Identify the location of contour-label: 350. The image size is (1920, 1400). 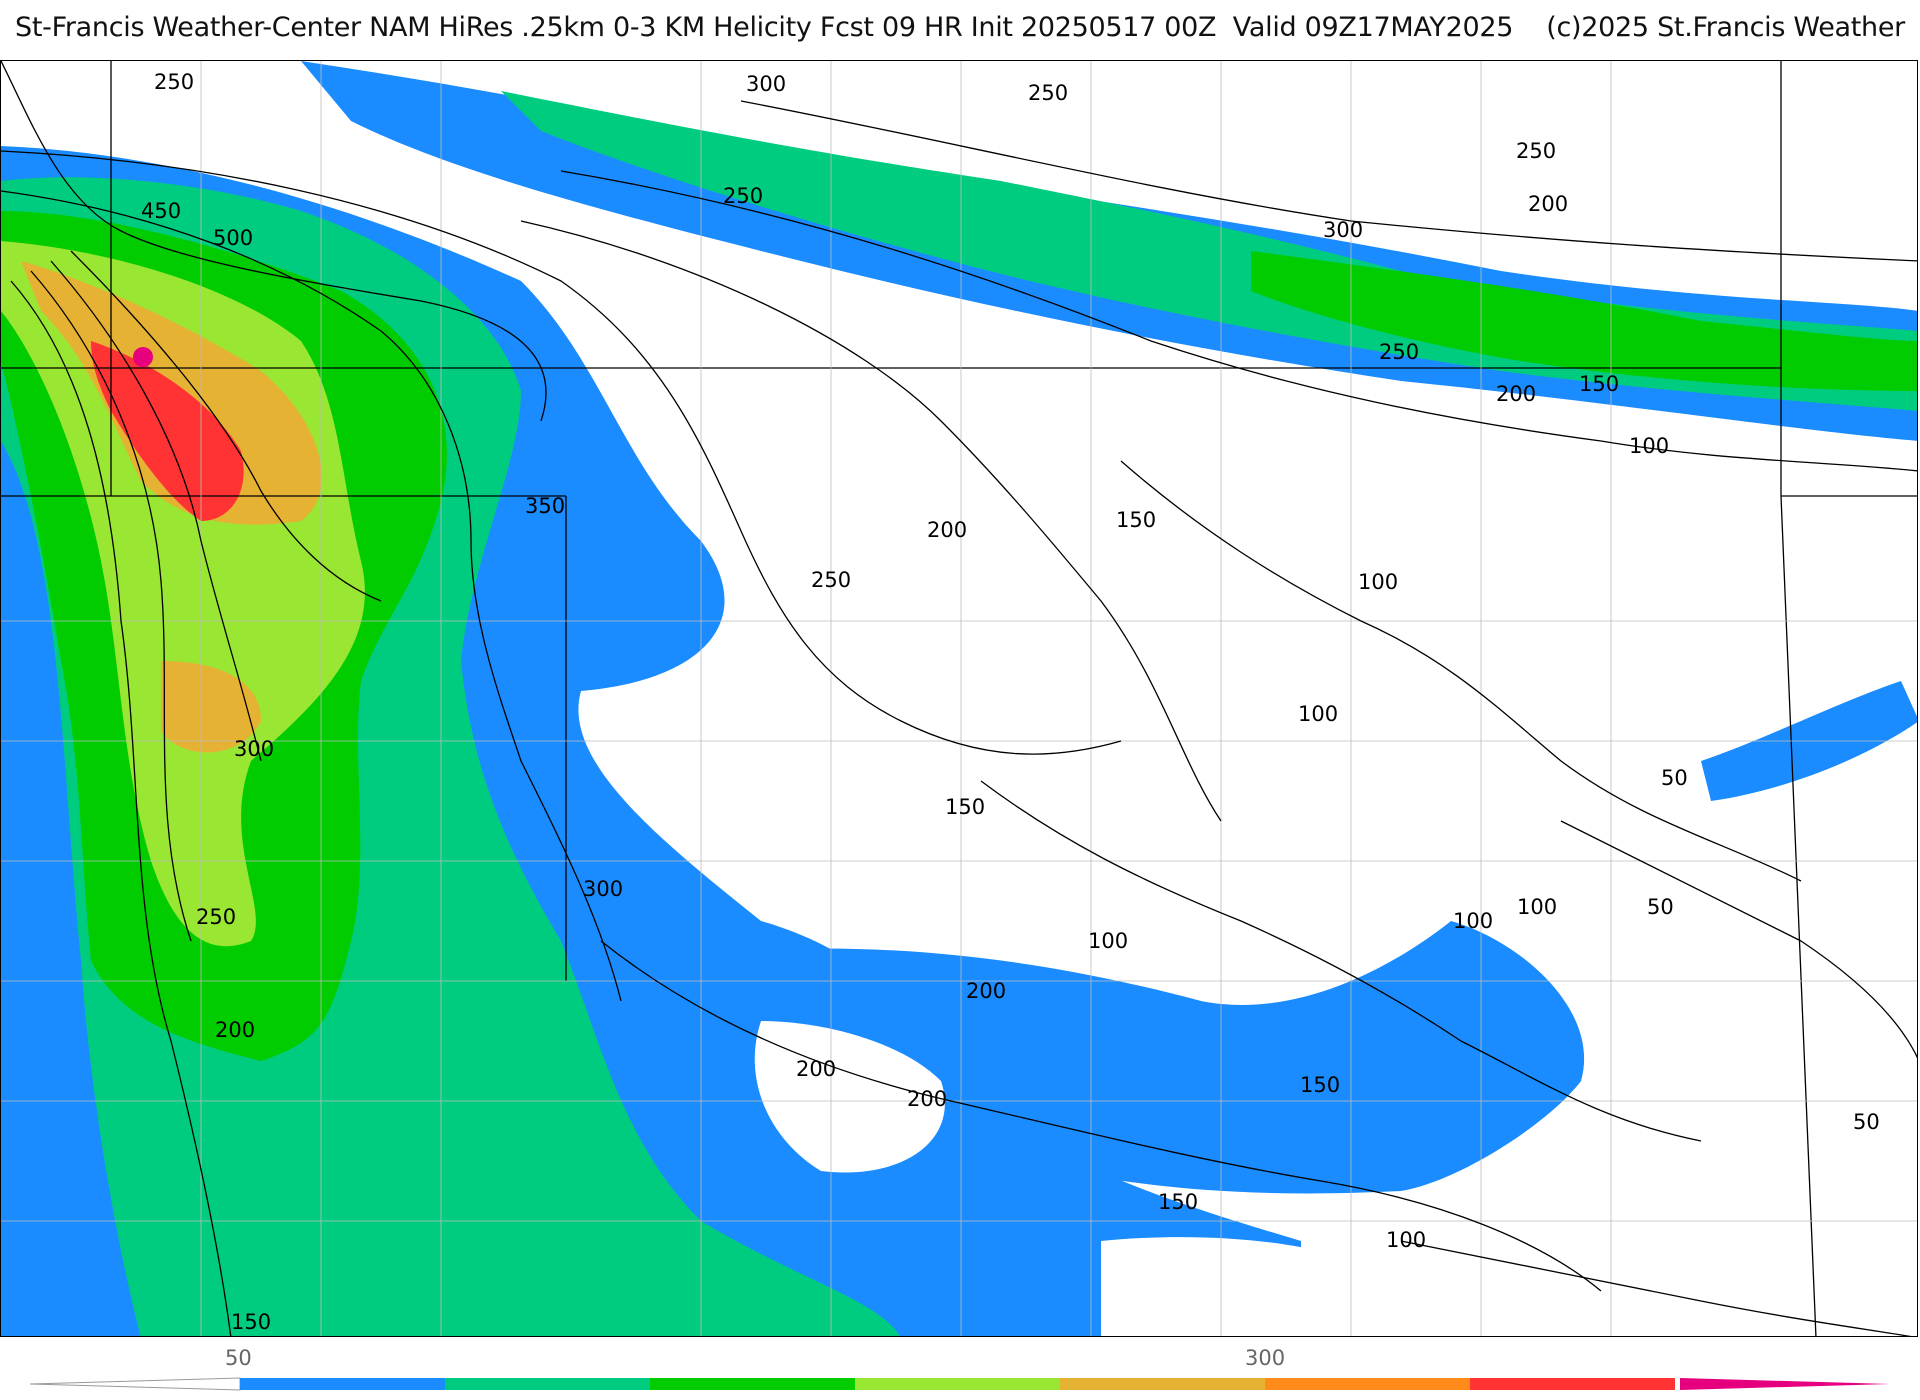
(545, 506).